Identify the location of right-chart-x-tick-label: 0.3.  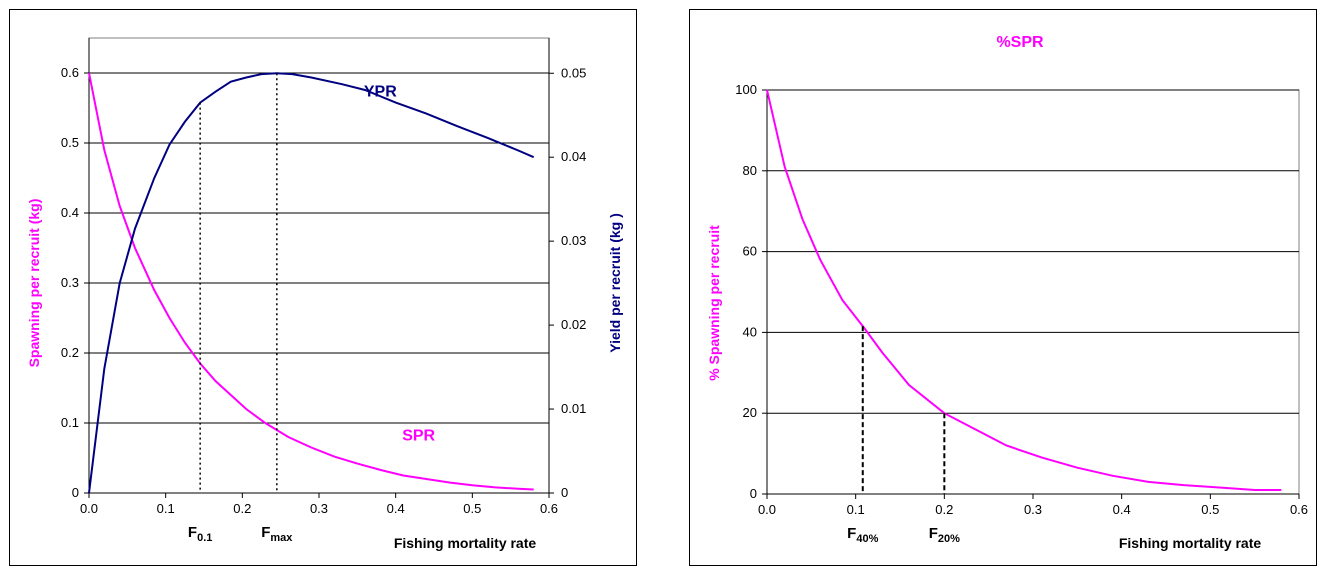
(1033, 509).